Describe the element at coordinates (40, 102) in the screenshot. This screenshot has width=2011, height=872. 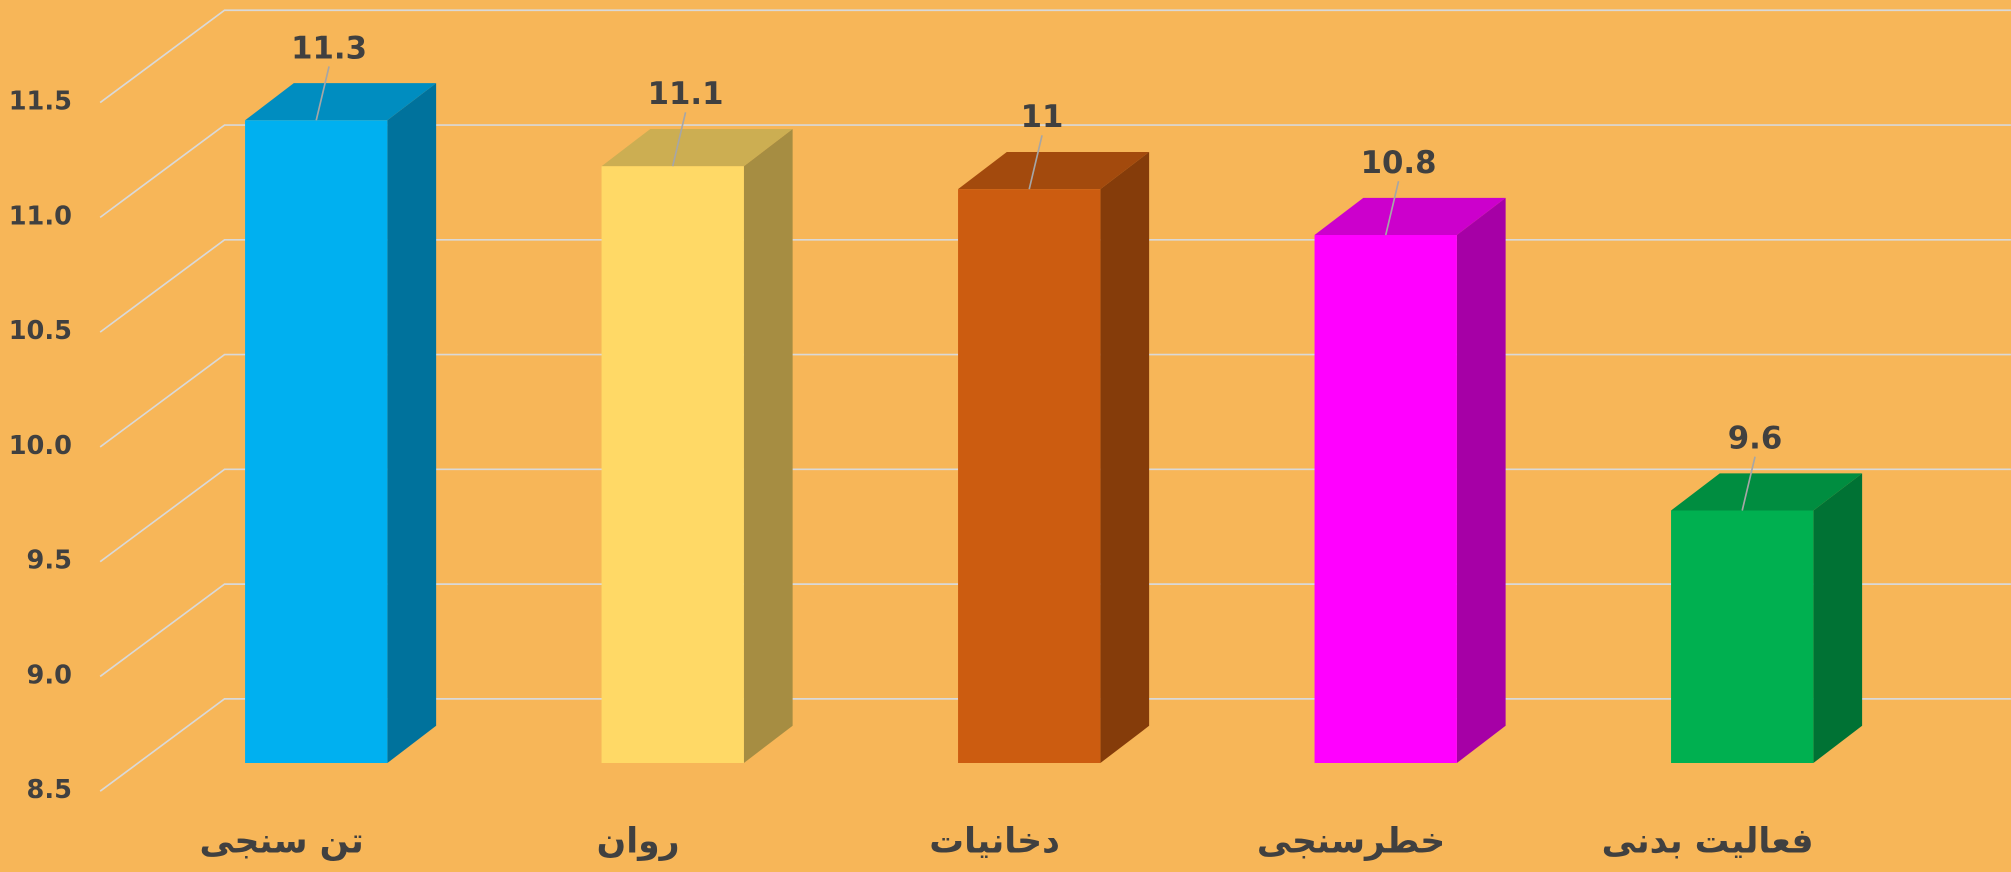
I see `y-tick-label: 11.5` at that location.